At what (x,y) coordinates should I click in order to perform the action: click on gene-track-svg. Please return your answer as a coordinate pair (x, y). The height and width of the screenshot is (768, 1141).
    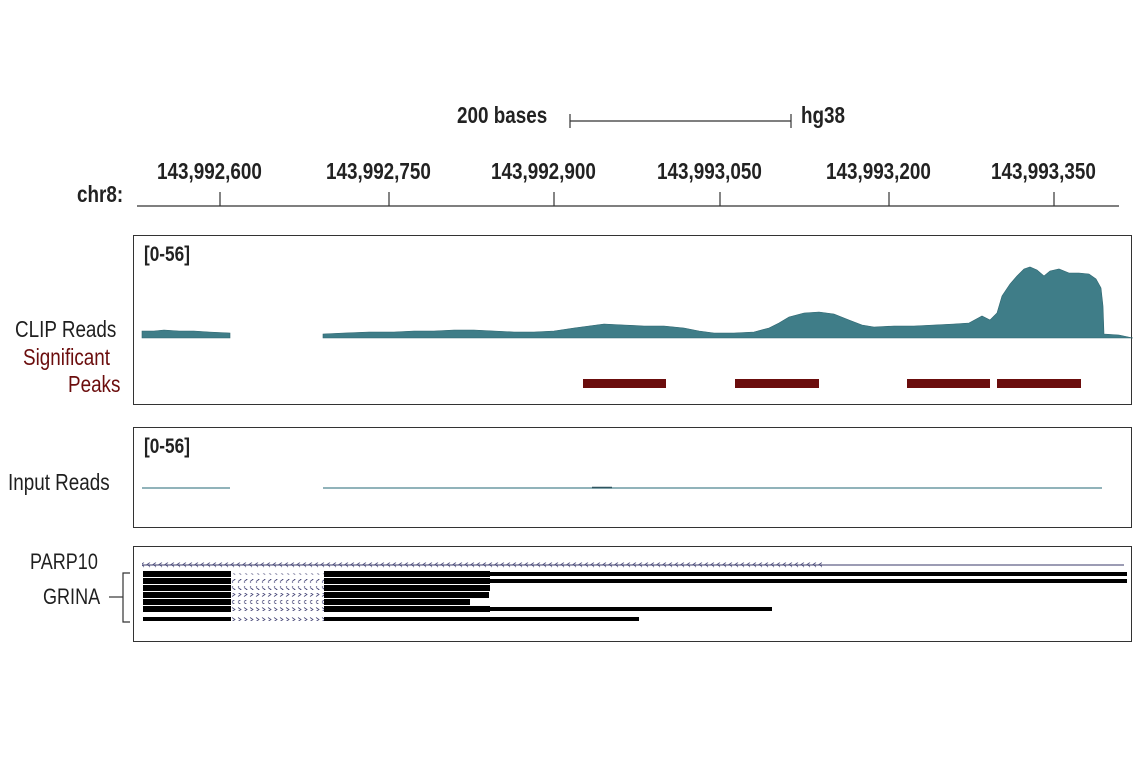
    Looking at the image, I should click on (634, 591).